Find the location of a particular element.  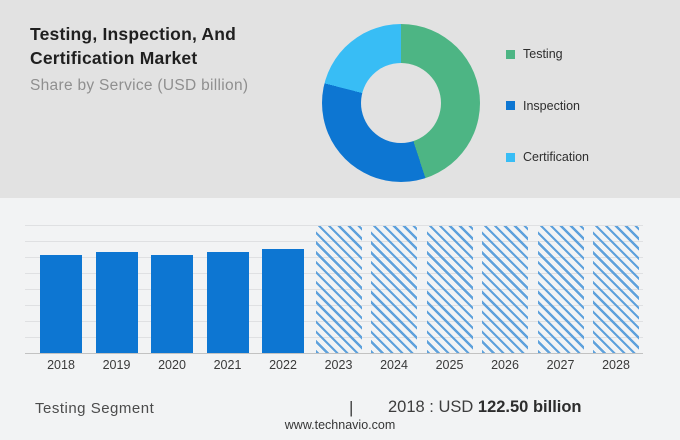

axis-label-2019: 2019 is located at coordinates (116, 365).